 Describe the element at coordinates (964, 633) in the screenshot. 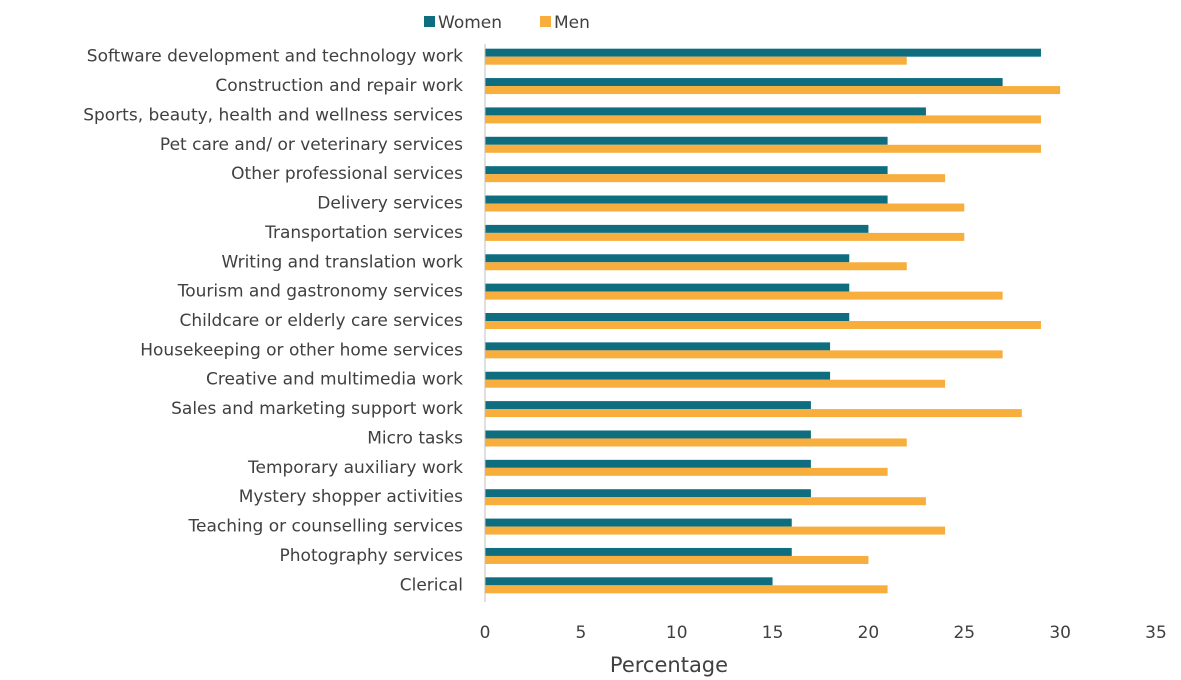

I see `x-tick-label: 25` at that location.